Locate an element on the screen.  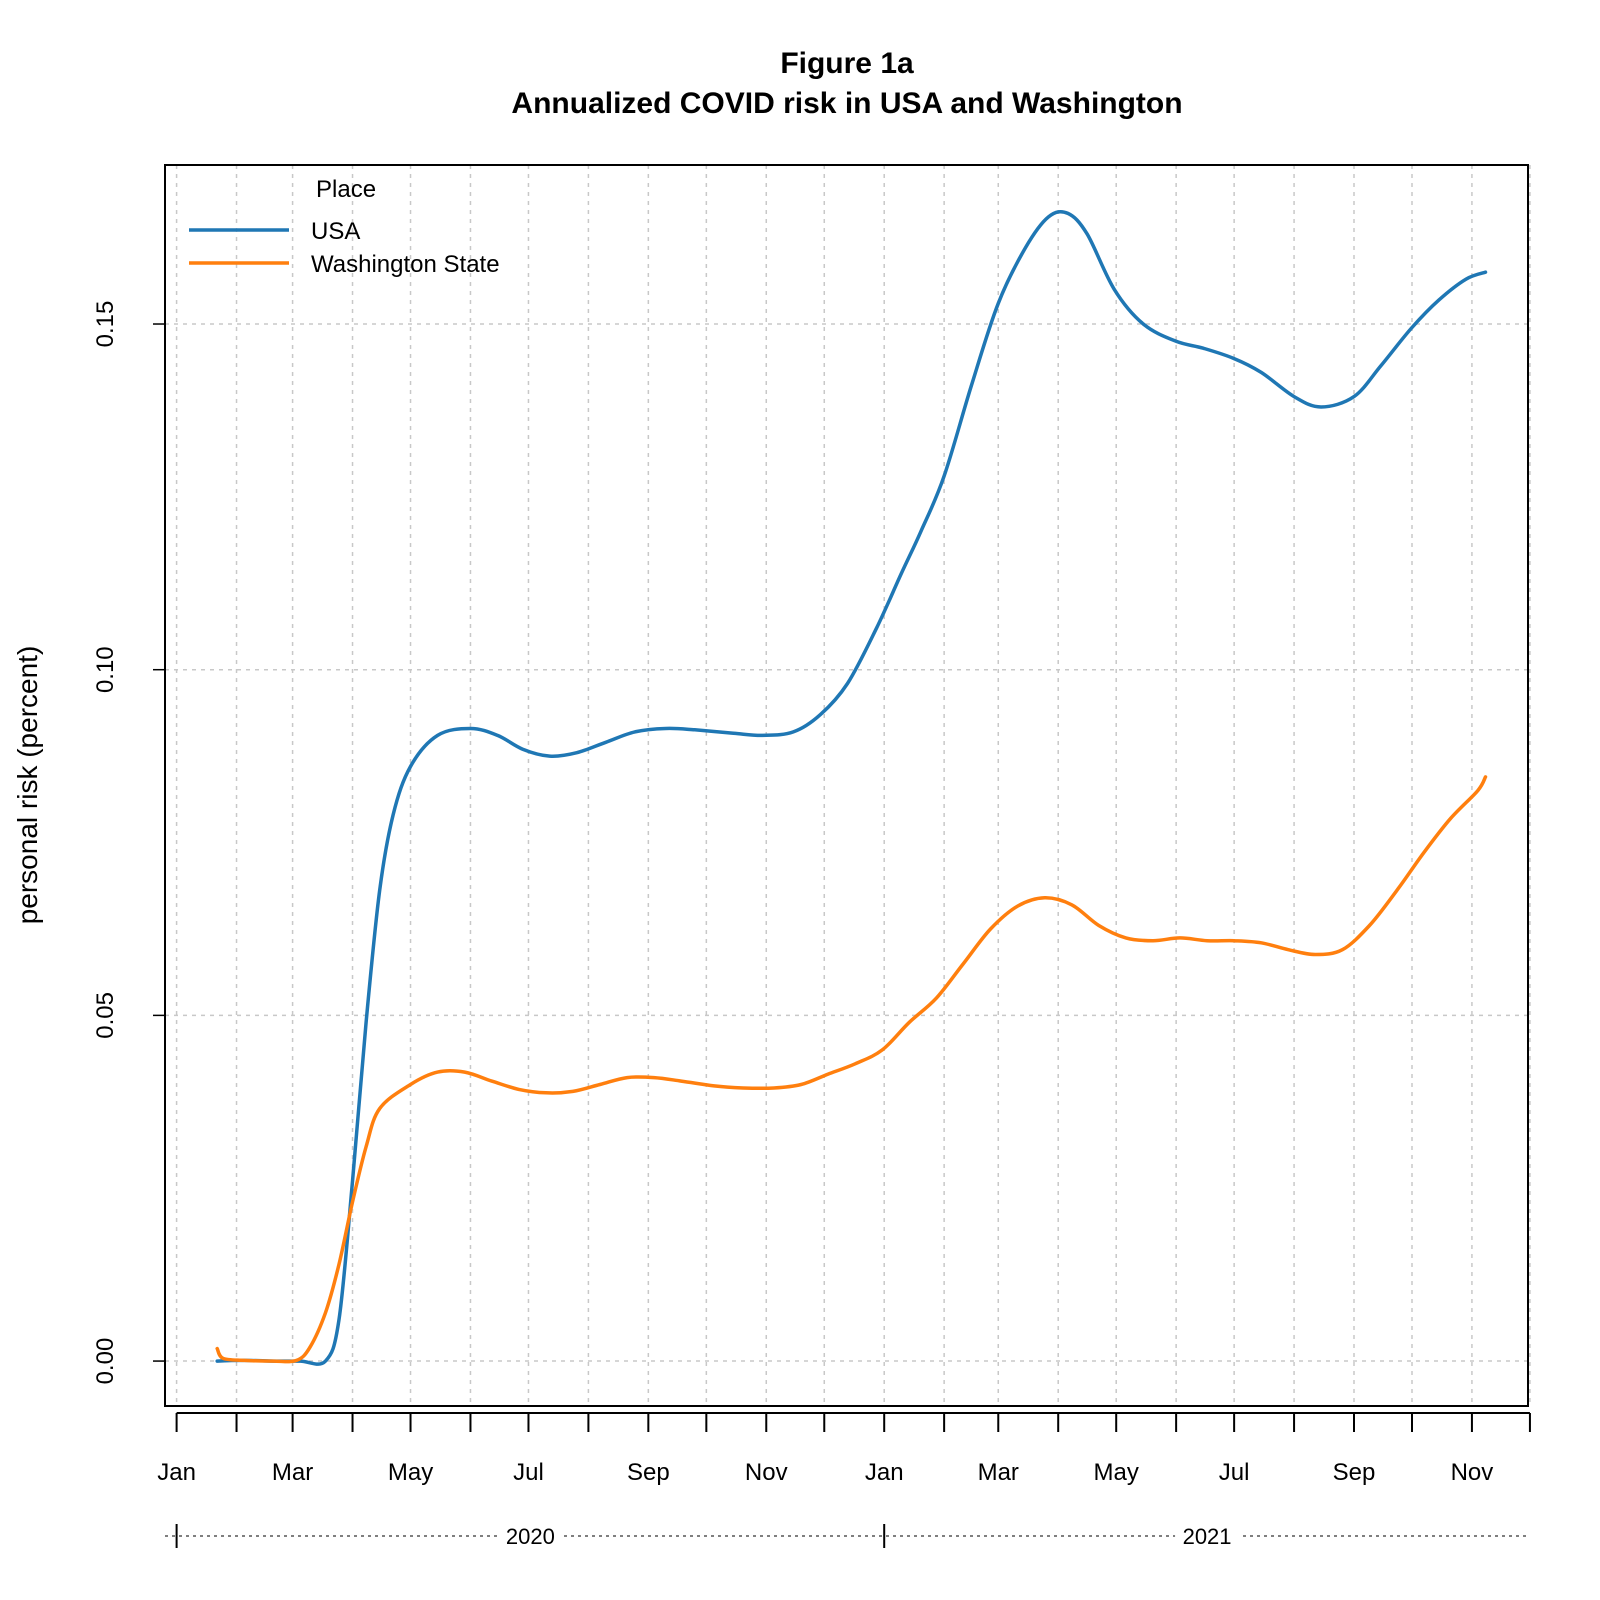
y-tick-label: 0.15 is located at coordinates (105, 324).